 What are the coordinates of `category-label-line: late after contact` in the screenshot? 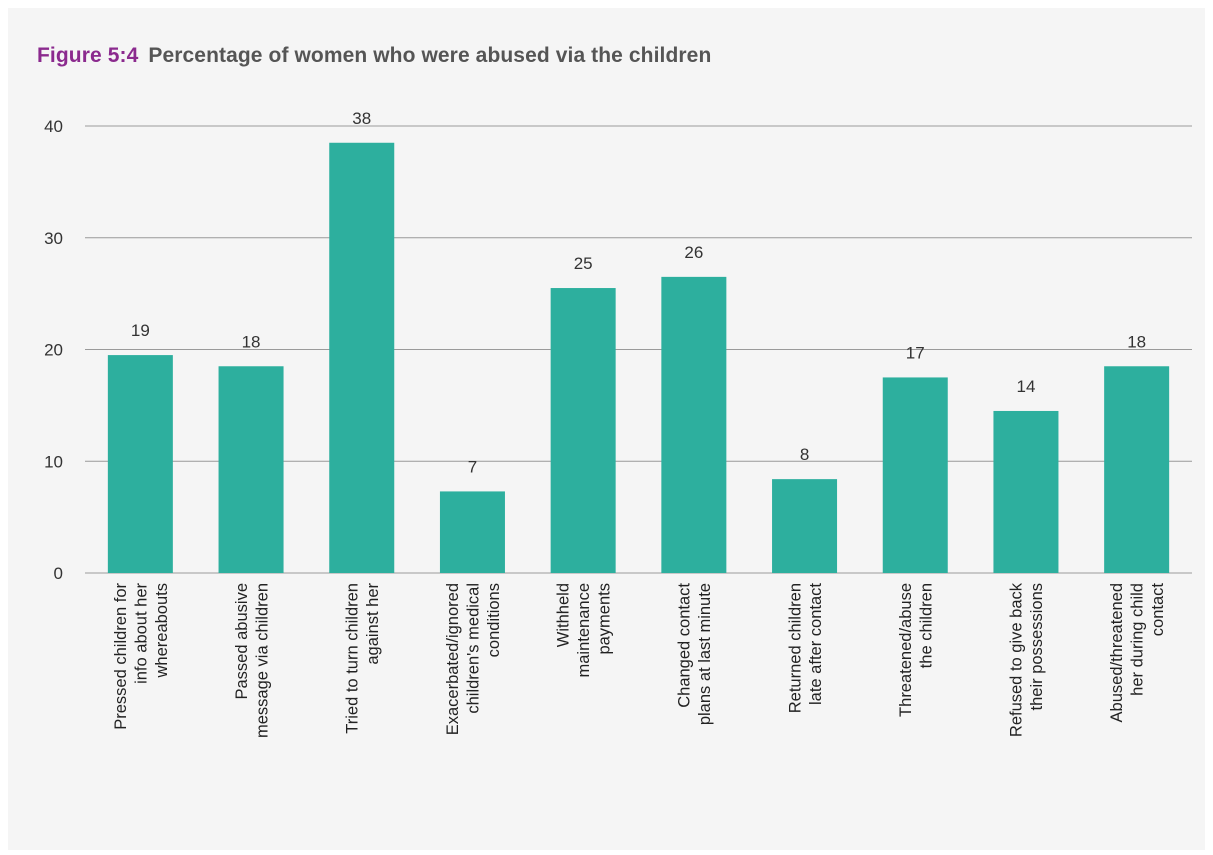 It's located at (816, 644).